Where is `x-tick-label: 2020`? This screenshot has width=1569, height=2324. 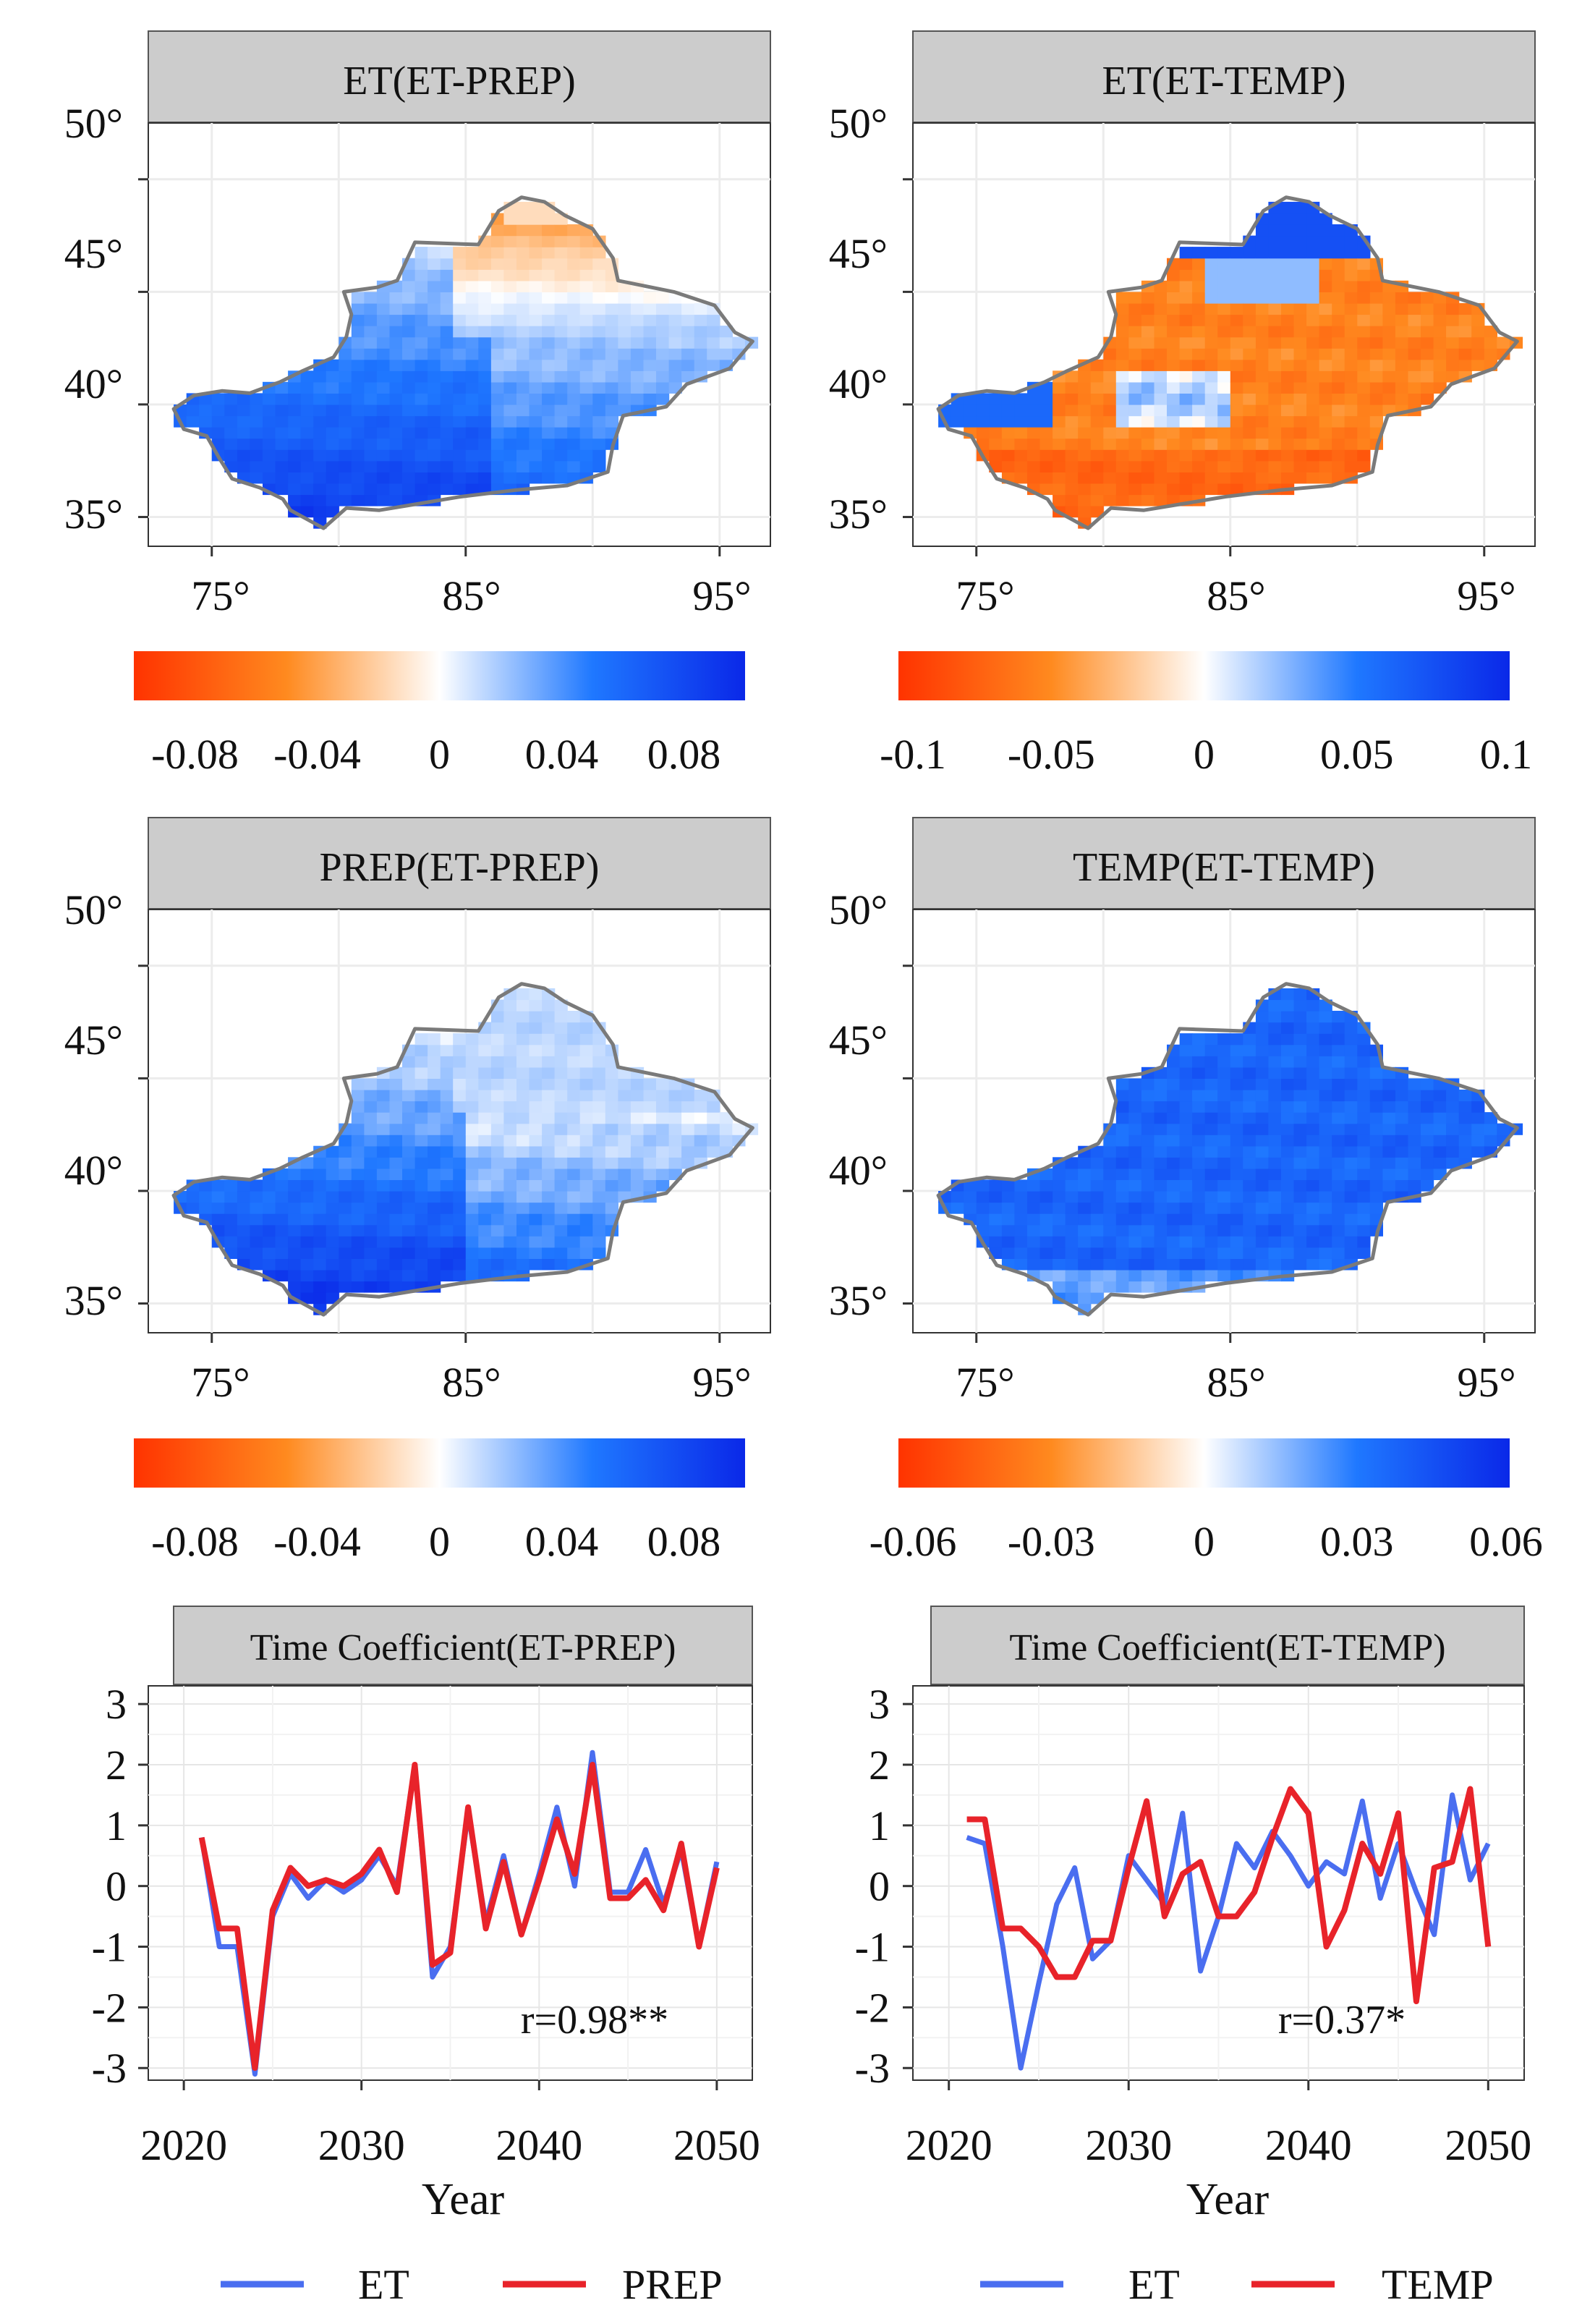
x-tick-label: 2020 is located at coordinates (949, 2145).